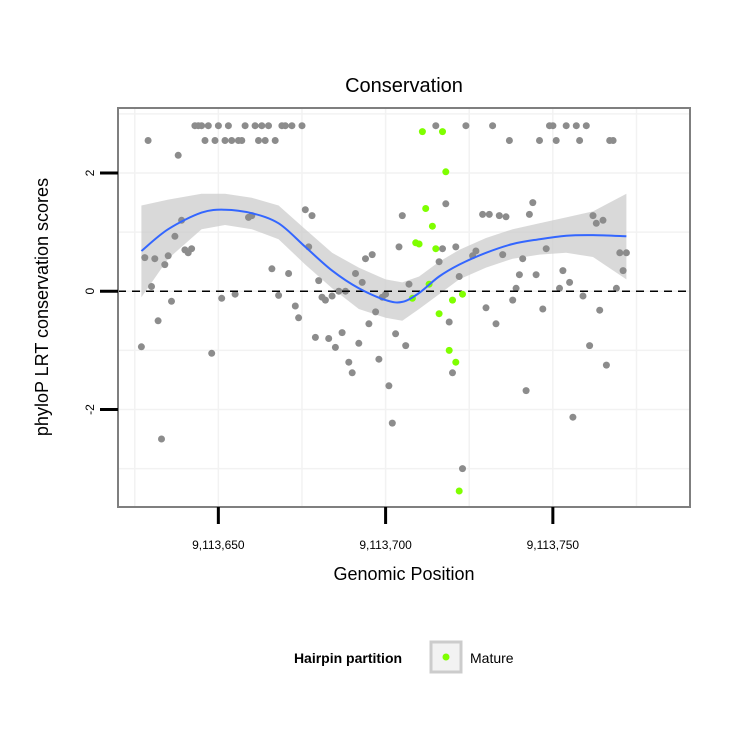 This screenshot has height=750, width=750. Describe the element at coordinates (404, 657) in the screenshot. I see `legend: Hairpin partition Mature` at that location.